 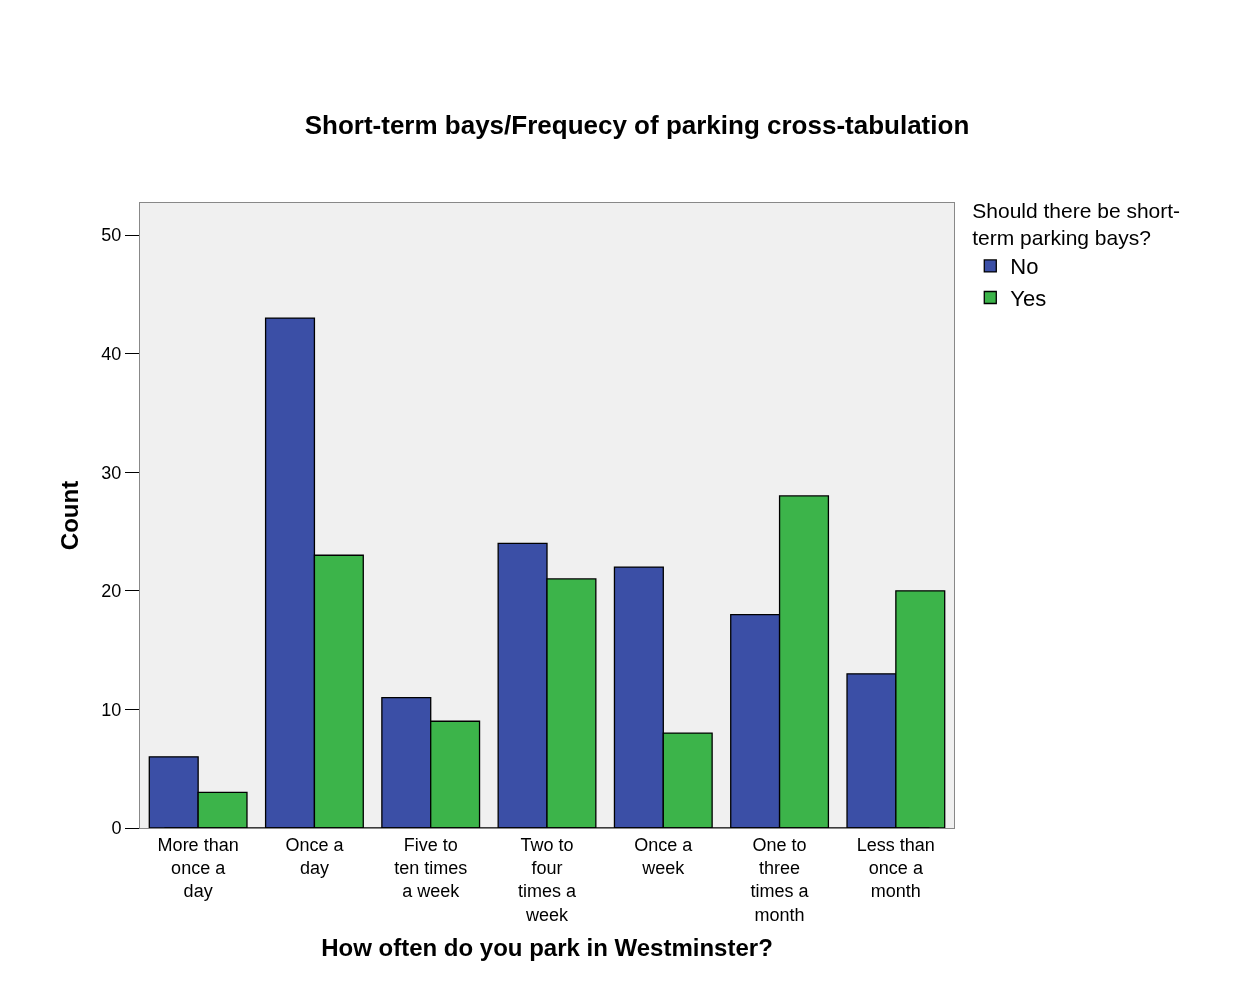 What do you see at coordinates (780, 879) in the screenshot?
I see `x-tick-label: One to three times a month` at bounding box center [780, 879].